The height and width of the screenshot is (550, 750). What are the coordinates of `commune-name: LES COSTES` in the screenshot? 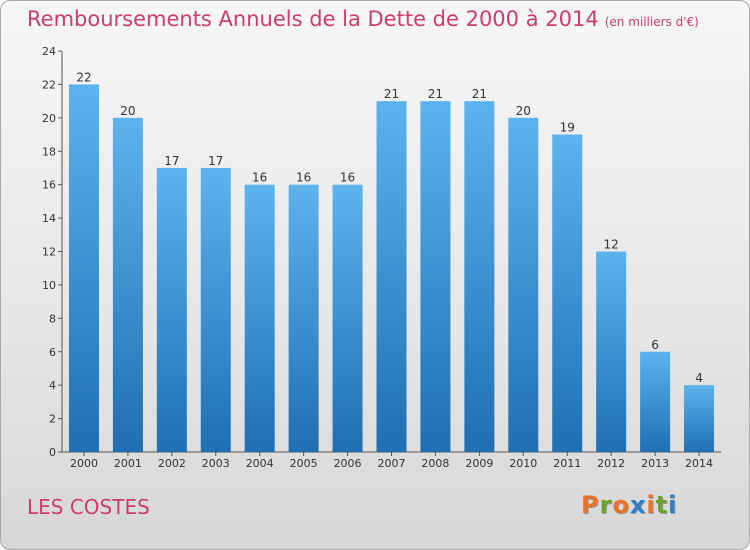 It's located at (88, 507).